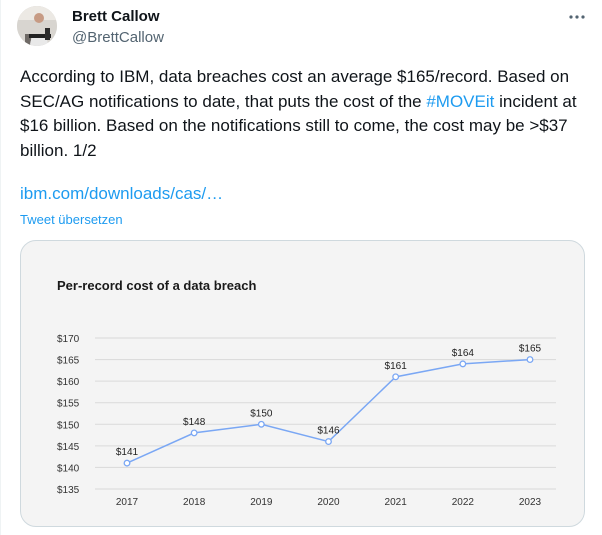 The height and width of the screenshot is (535, 602). Describe the element at coordinates (68, 447) in the screenshot. I see `y-tick-label: $145` at that location.